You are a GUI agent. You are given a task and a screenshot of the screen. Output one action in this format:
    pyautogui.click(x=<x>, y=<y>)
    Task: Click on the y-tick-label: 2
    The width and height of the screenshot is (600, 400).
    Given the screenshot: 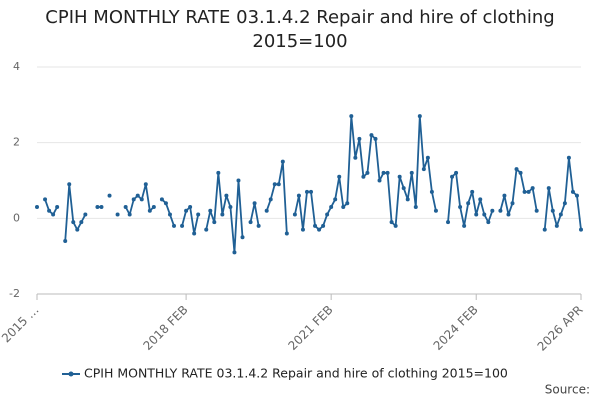 What is the action you would take?
    pyautogui.click(x=16, y=142)
    